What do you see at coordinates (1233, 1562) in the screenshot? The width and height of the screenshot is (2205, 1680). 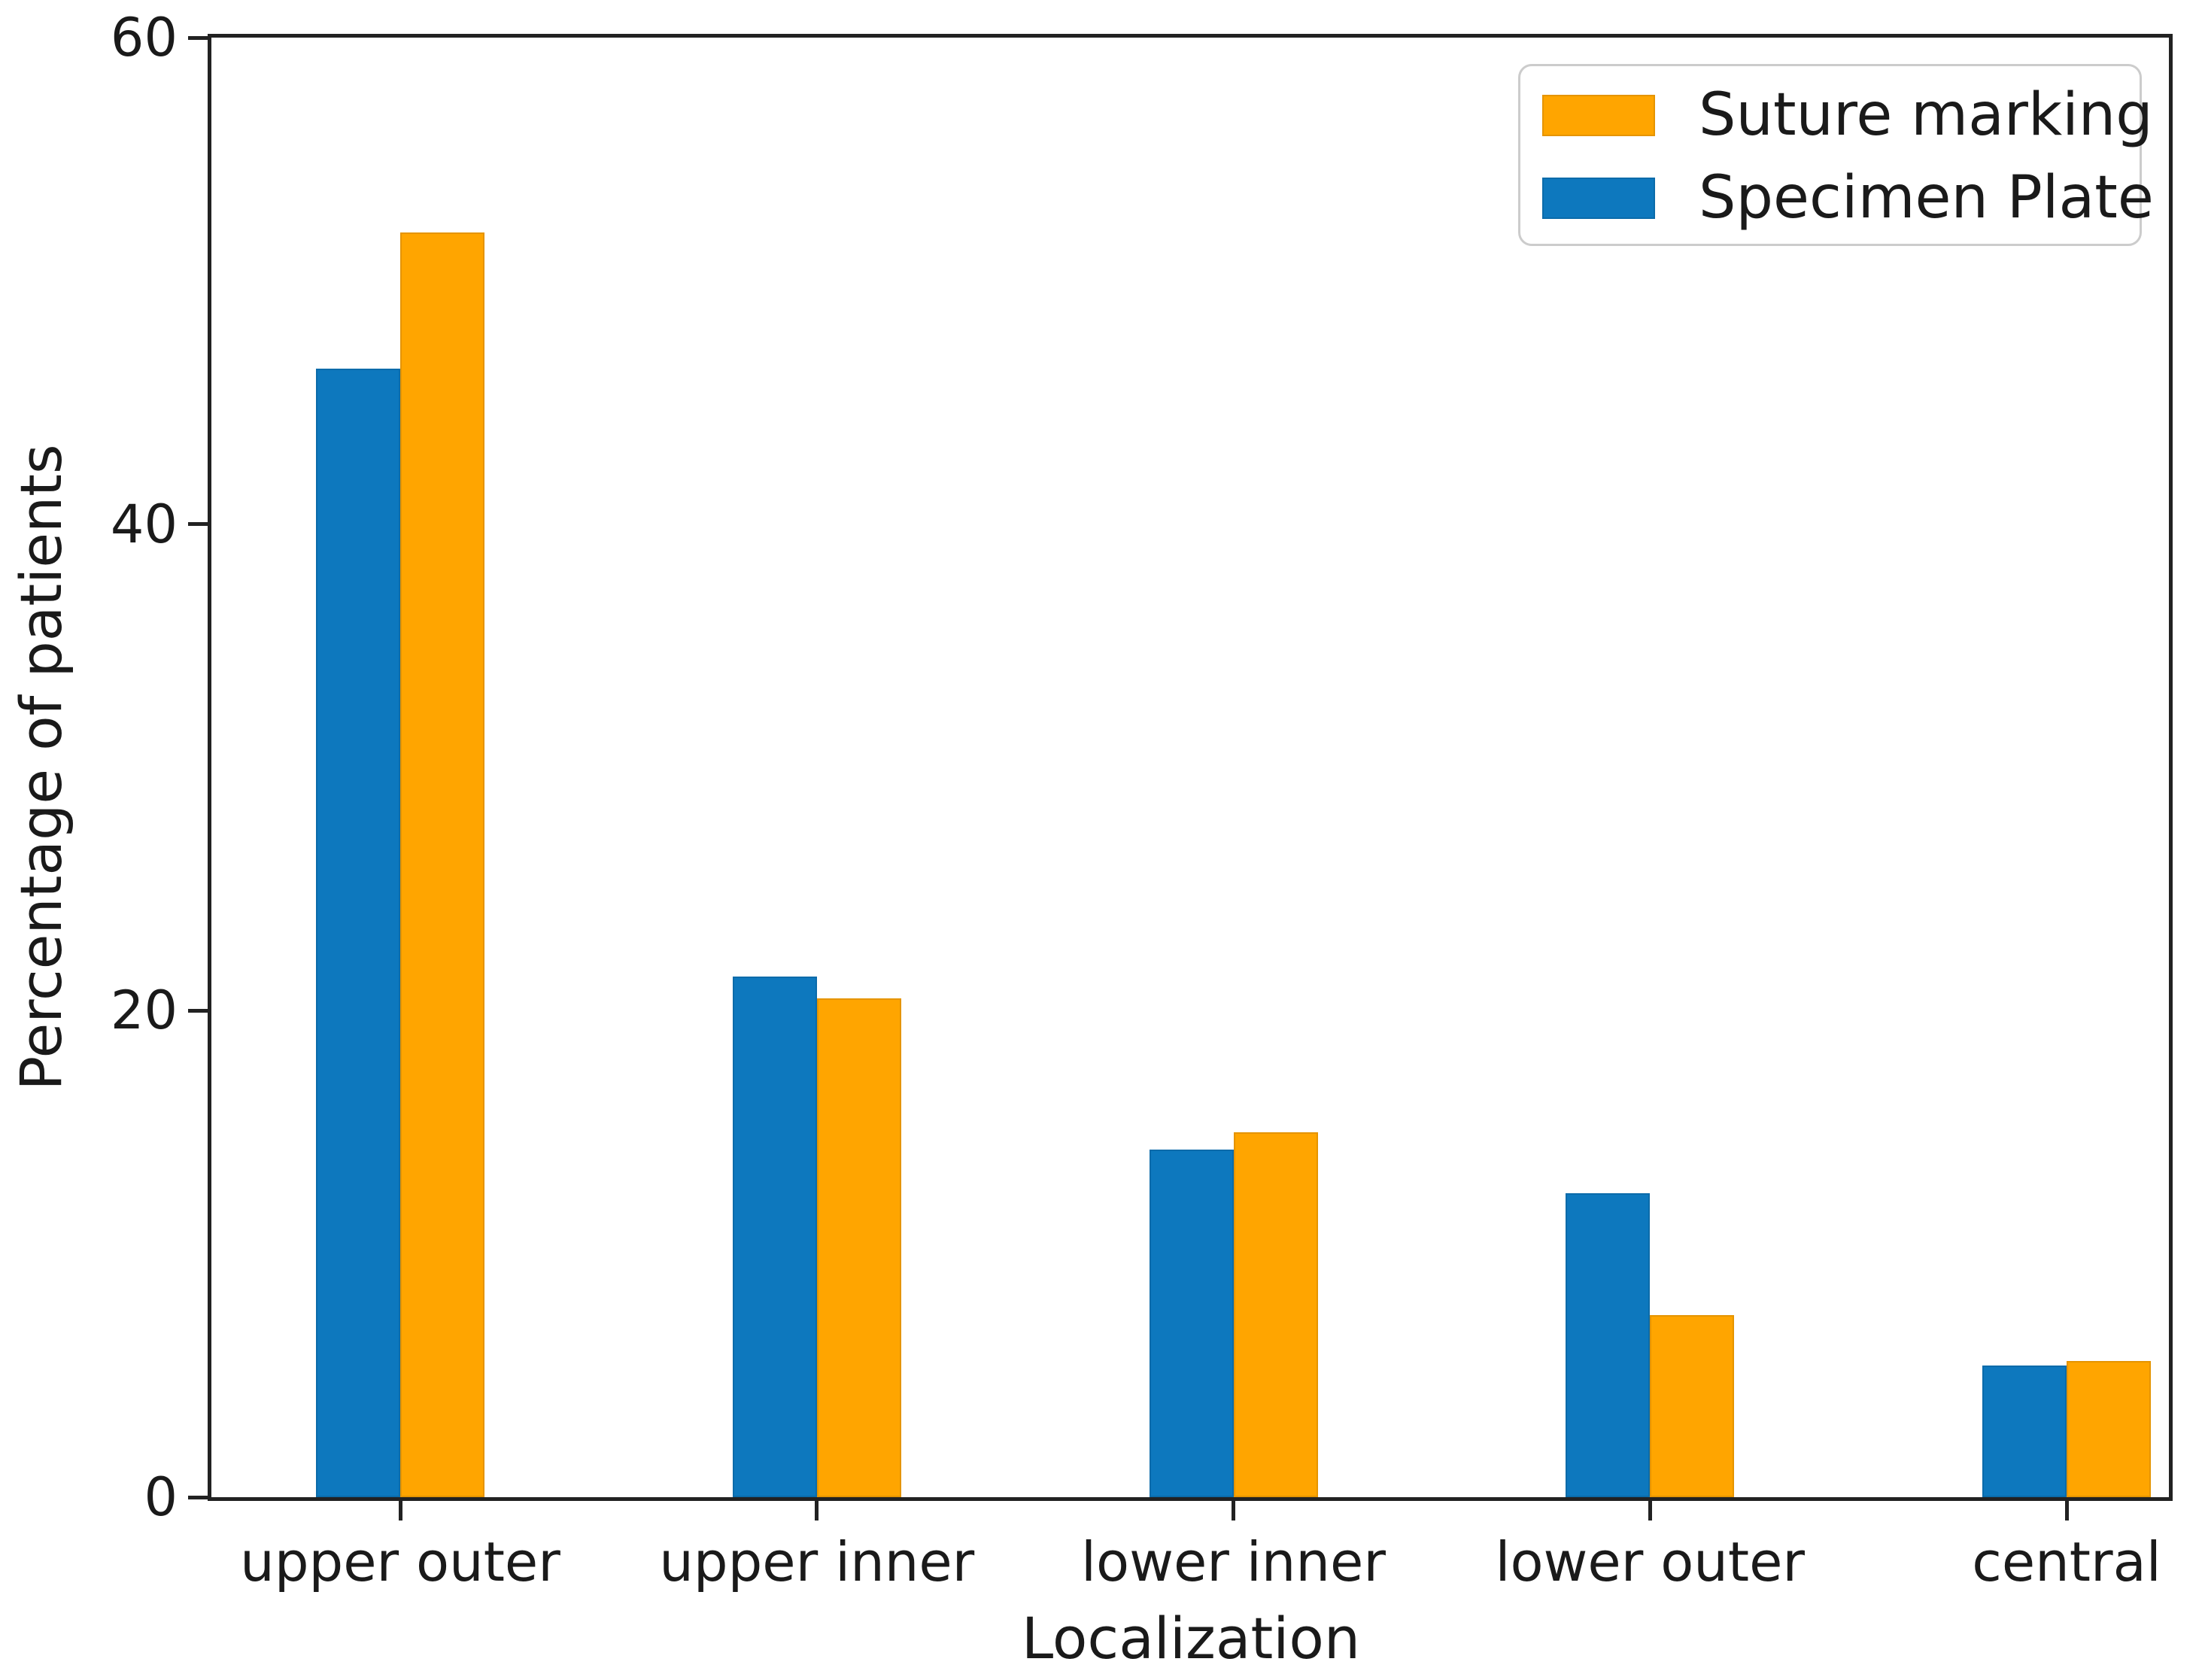 I see `x-tick-label-lower-inner: lower inner` at bounding box center [1233, 1562].